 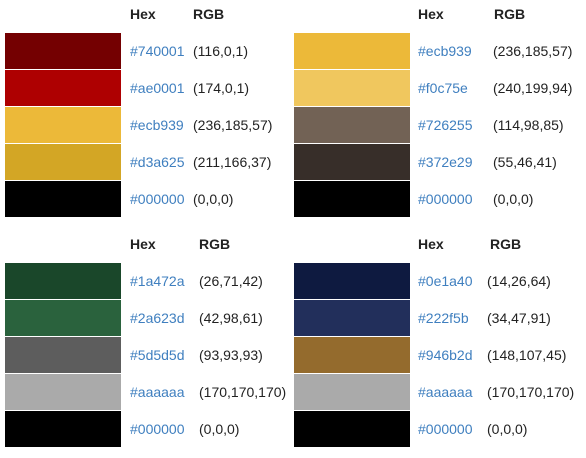 I want to click on color-row: #5d5d5d (93,93,93), so click(x=145, y=355).